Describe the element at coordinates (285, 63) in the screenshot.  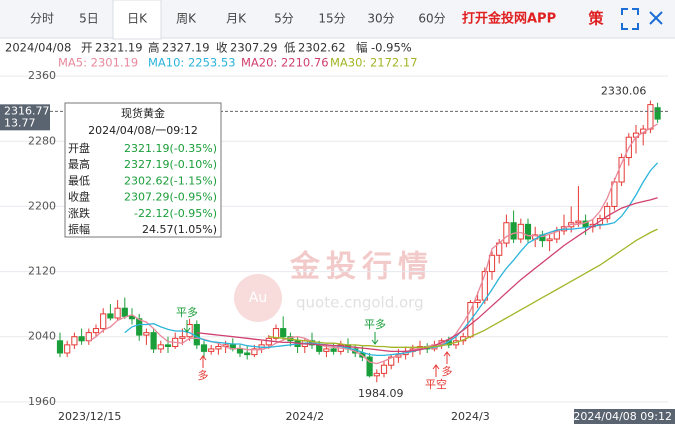
I see `legend-entry: MA20: 2210.76` at that location.